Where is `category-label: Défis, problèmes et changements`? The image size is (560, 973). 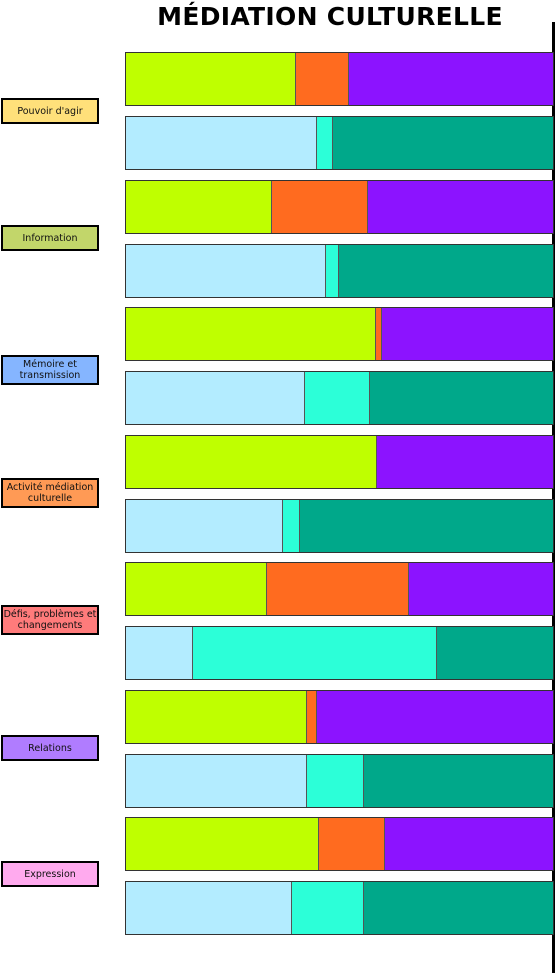 category-label: Défis, problèmes et changements is located at coordinates (50, 620).